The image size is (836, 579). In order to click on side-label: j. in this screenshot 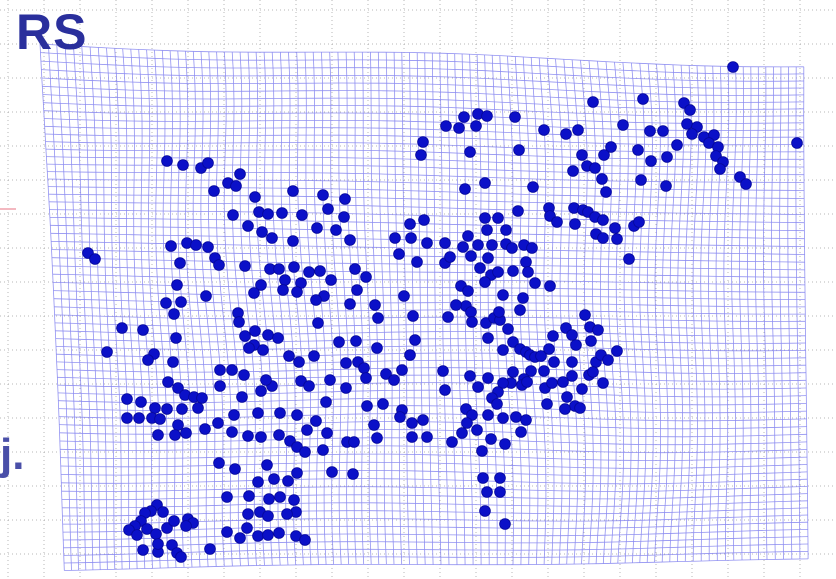, I will do `click(12, 454)`.